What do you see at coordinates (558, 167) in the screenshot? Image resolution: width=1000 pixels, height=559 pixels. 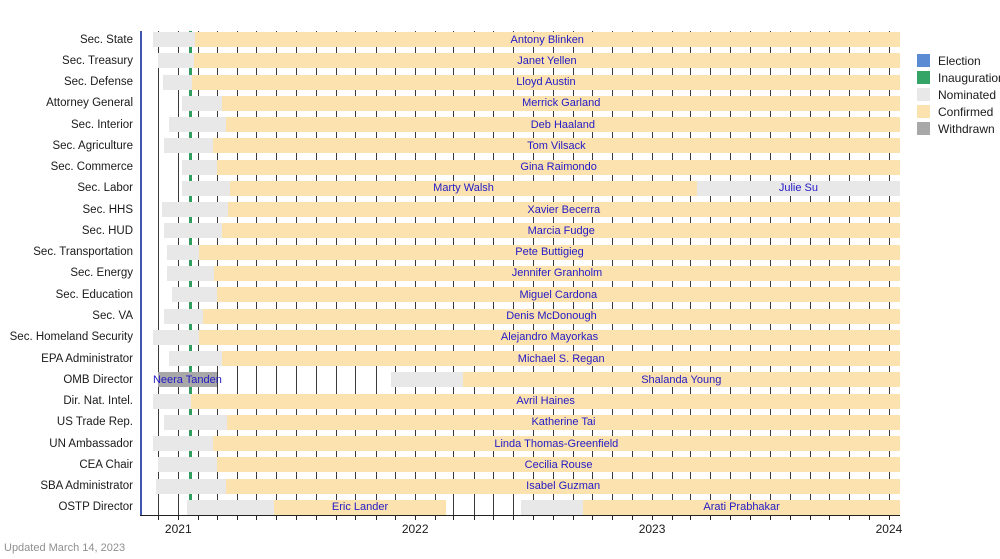 I see `official-name-label: Gina Raimondo` at bounding box center [558, 167].